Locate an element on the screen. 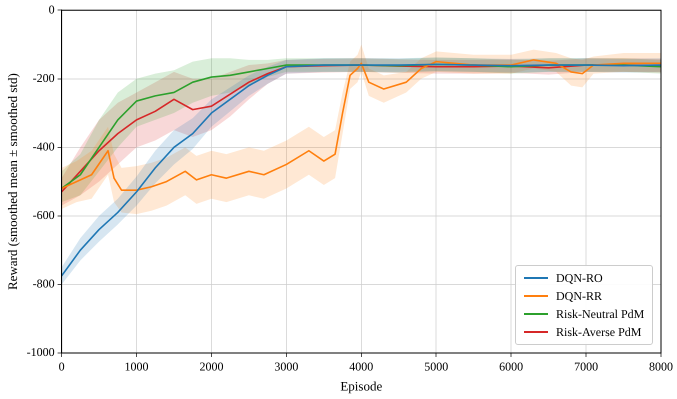  x-tick-label: 4000 is located at coordinates (361, 366).